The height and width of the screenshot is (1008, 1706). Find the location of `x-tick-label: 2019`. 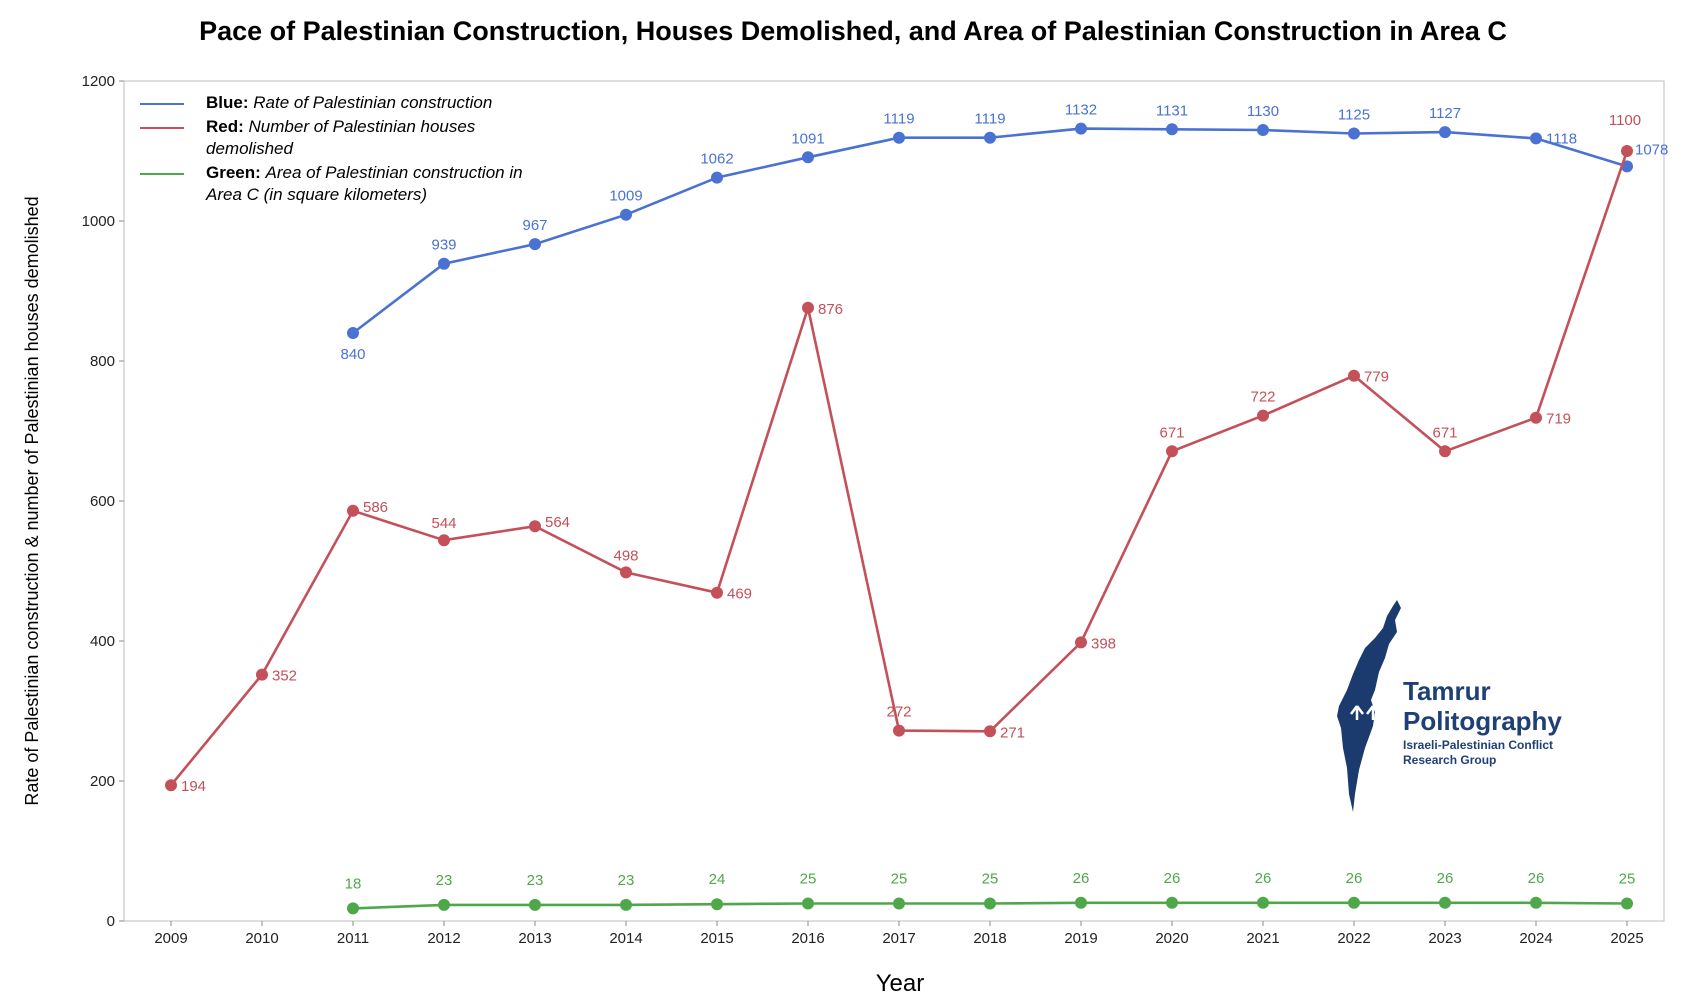

x-tick-label: 2019 is located at coordinates (1080, 938).